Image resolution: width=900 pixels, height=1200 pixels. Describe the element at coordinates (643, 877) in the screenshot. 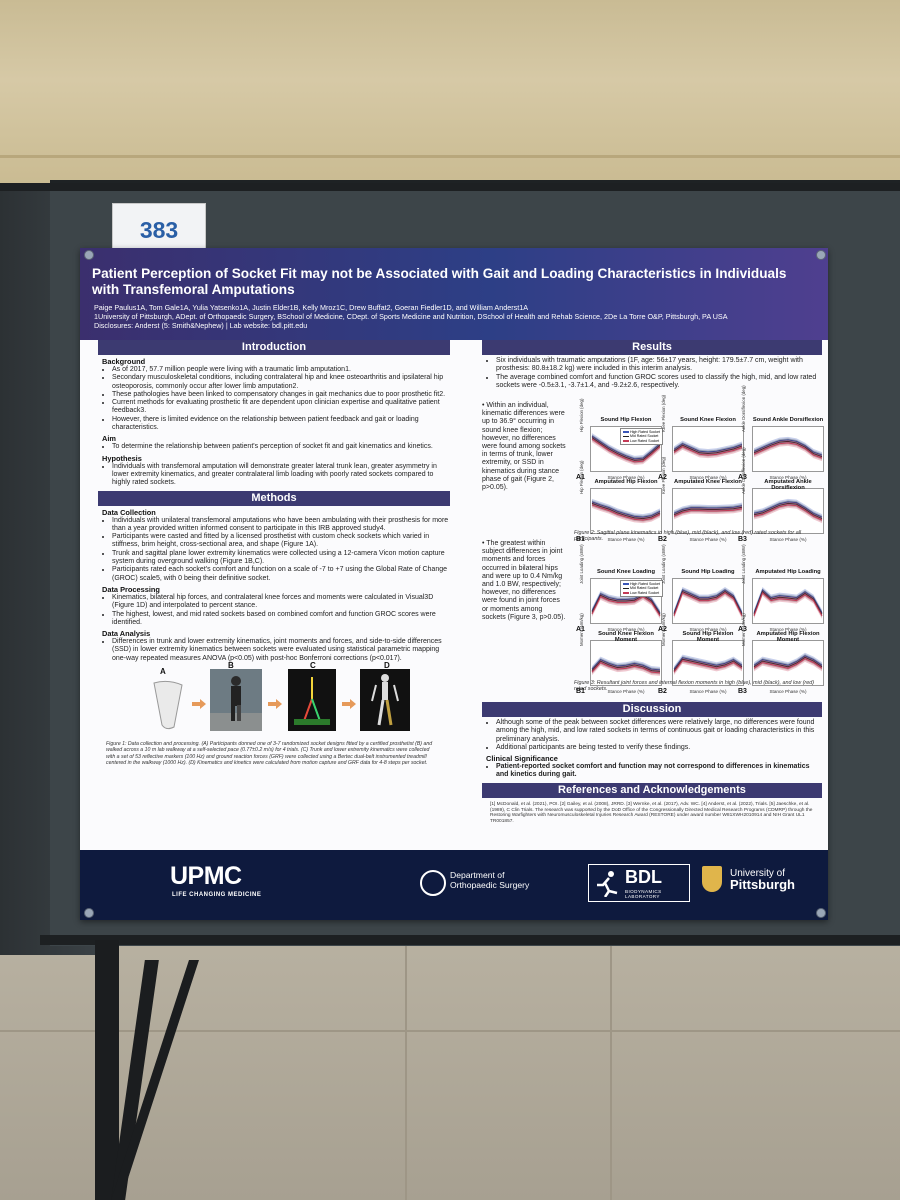

I see `bdl-text: BDL` at that location.